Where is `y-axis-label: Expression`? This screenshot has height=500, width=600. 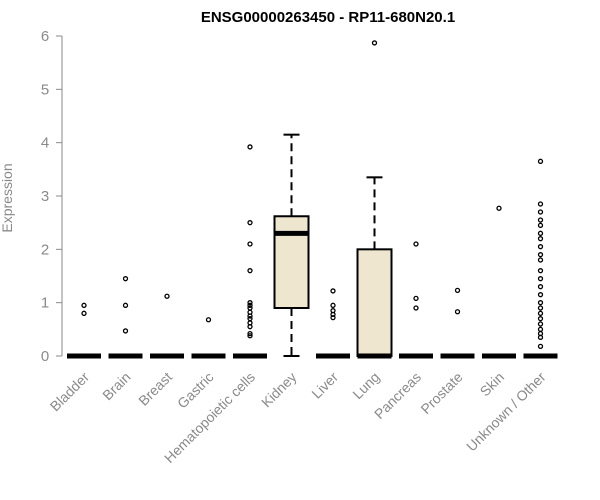
y-axis-label: Expression is located at coordinates (7, 197).